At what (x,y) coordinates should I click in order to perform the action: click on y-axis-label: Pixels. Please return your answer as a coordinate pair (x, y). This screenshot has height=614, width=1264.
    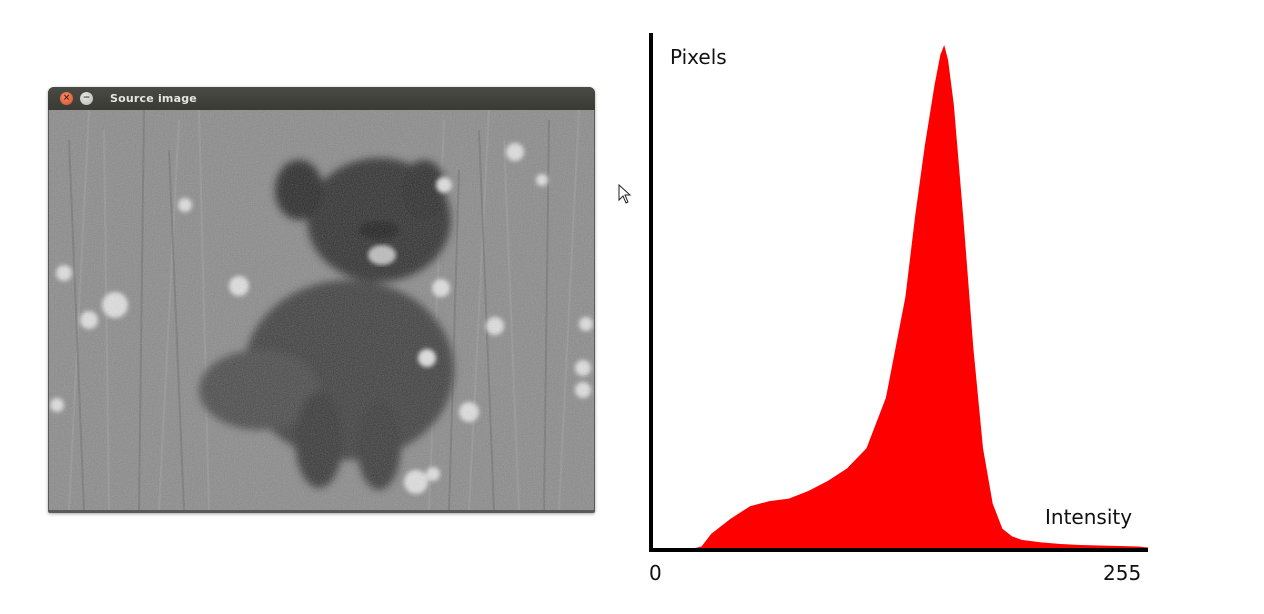
    Looking at the image, I should click on (698, 57).